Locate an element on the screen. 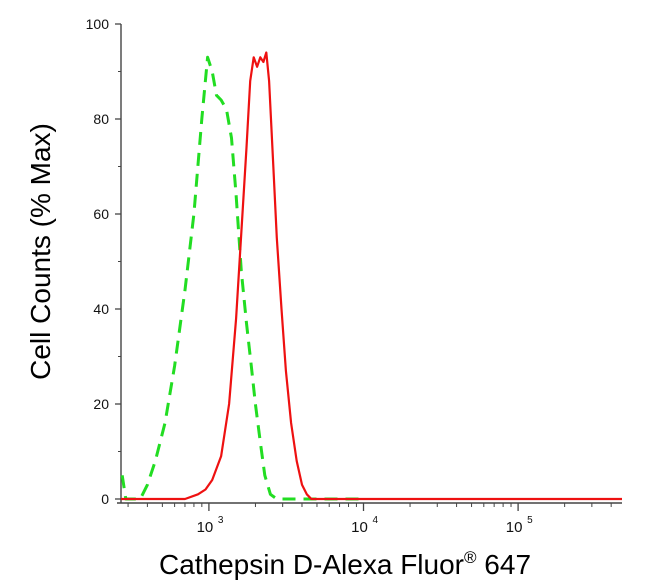 The height and width of the screenshot is (585, 650). y-tick-label: 0 is located at coordinates (105, 499).